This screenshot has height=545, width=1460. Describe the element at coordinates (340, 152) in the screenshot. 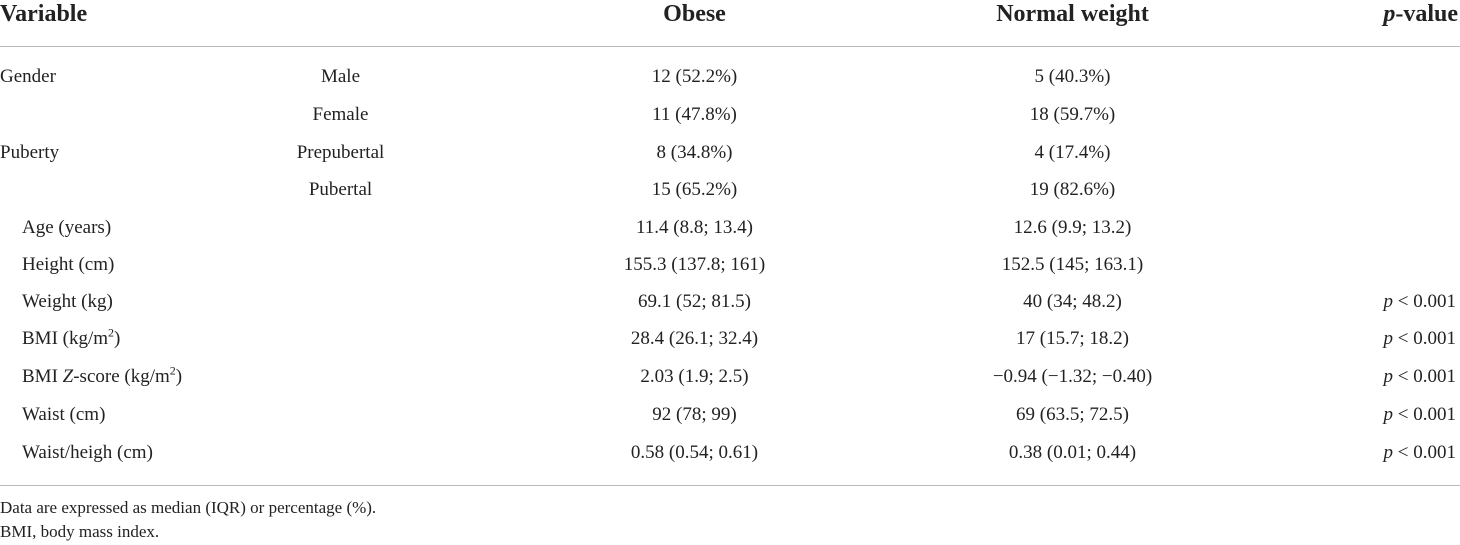

I see `row-subgroup: Prepubertal` at that location.